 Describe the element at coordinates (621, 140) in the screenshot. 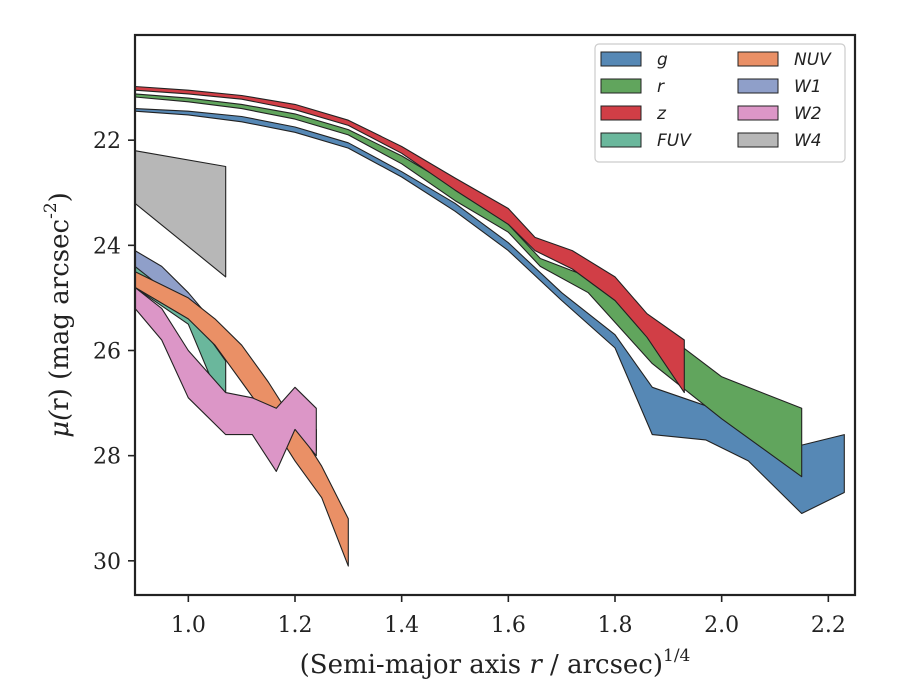

I see `legend-swatch-fuv` at that location.